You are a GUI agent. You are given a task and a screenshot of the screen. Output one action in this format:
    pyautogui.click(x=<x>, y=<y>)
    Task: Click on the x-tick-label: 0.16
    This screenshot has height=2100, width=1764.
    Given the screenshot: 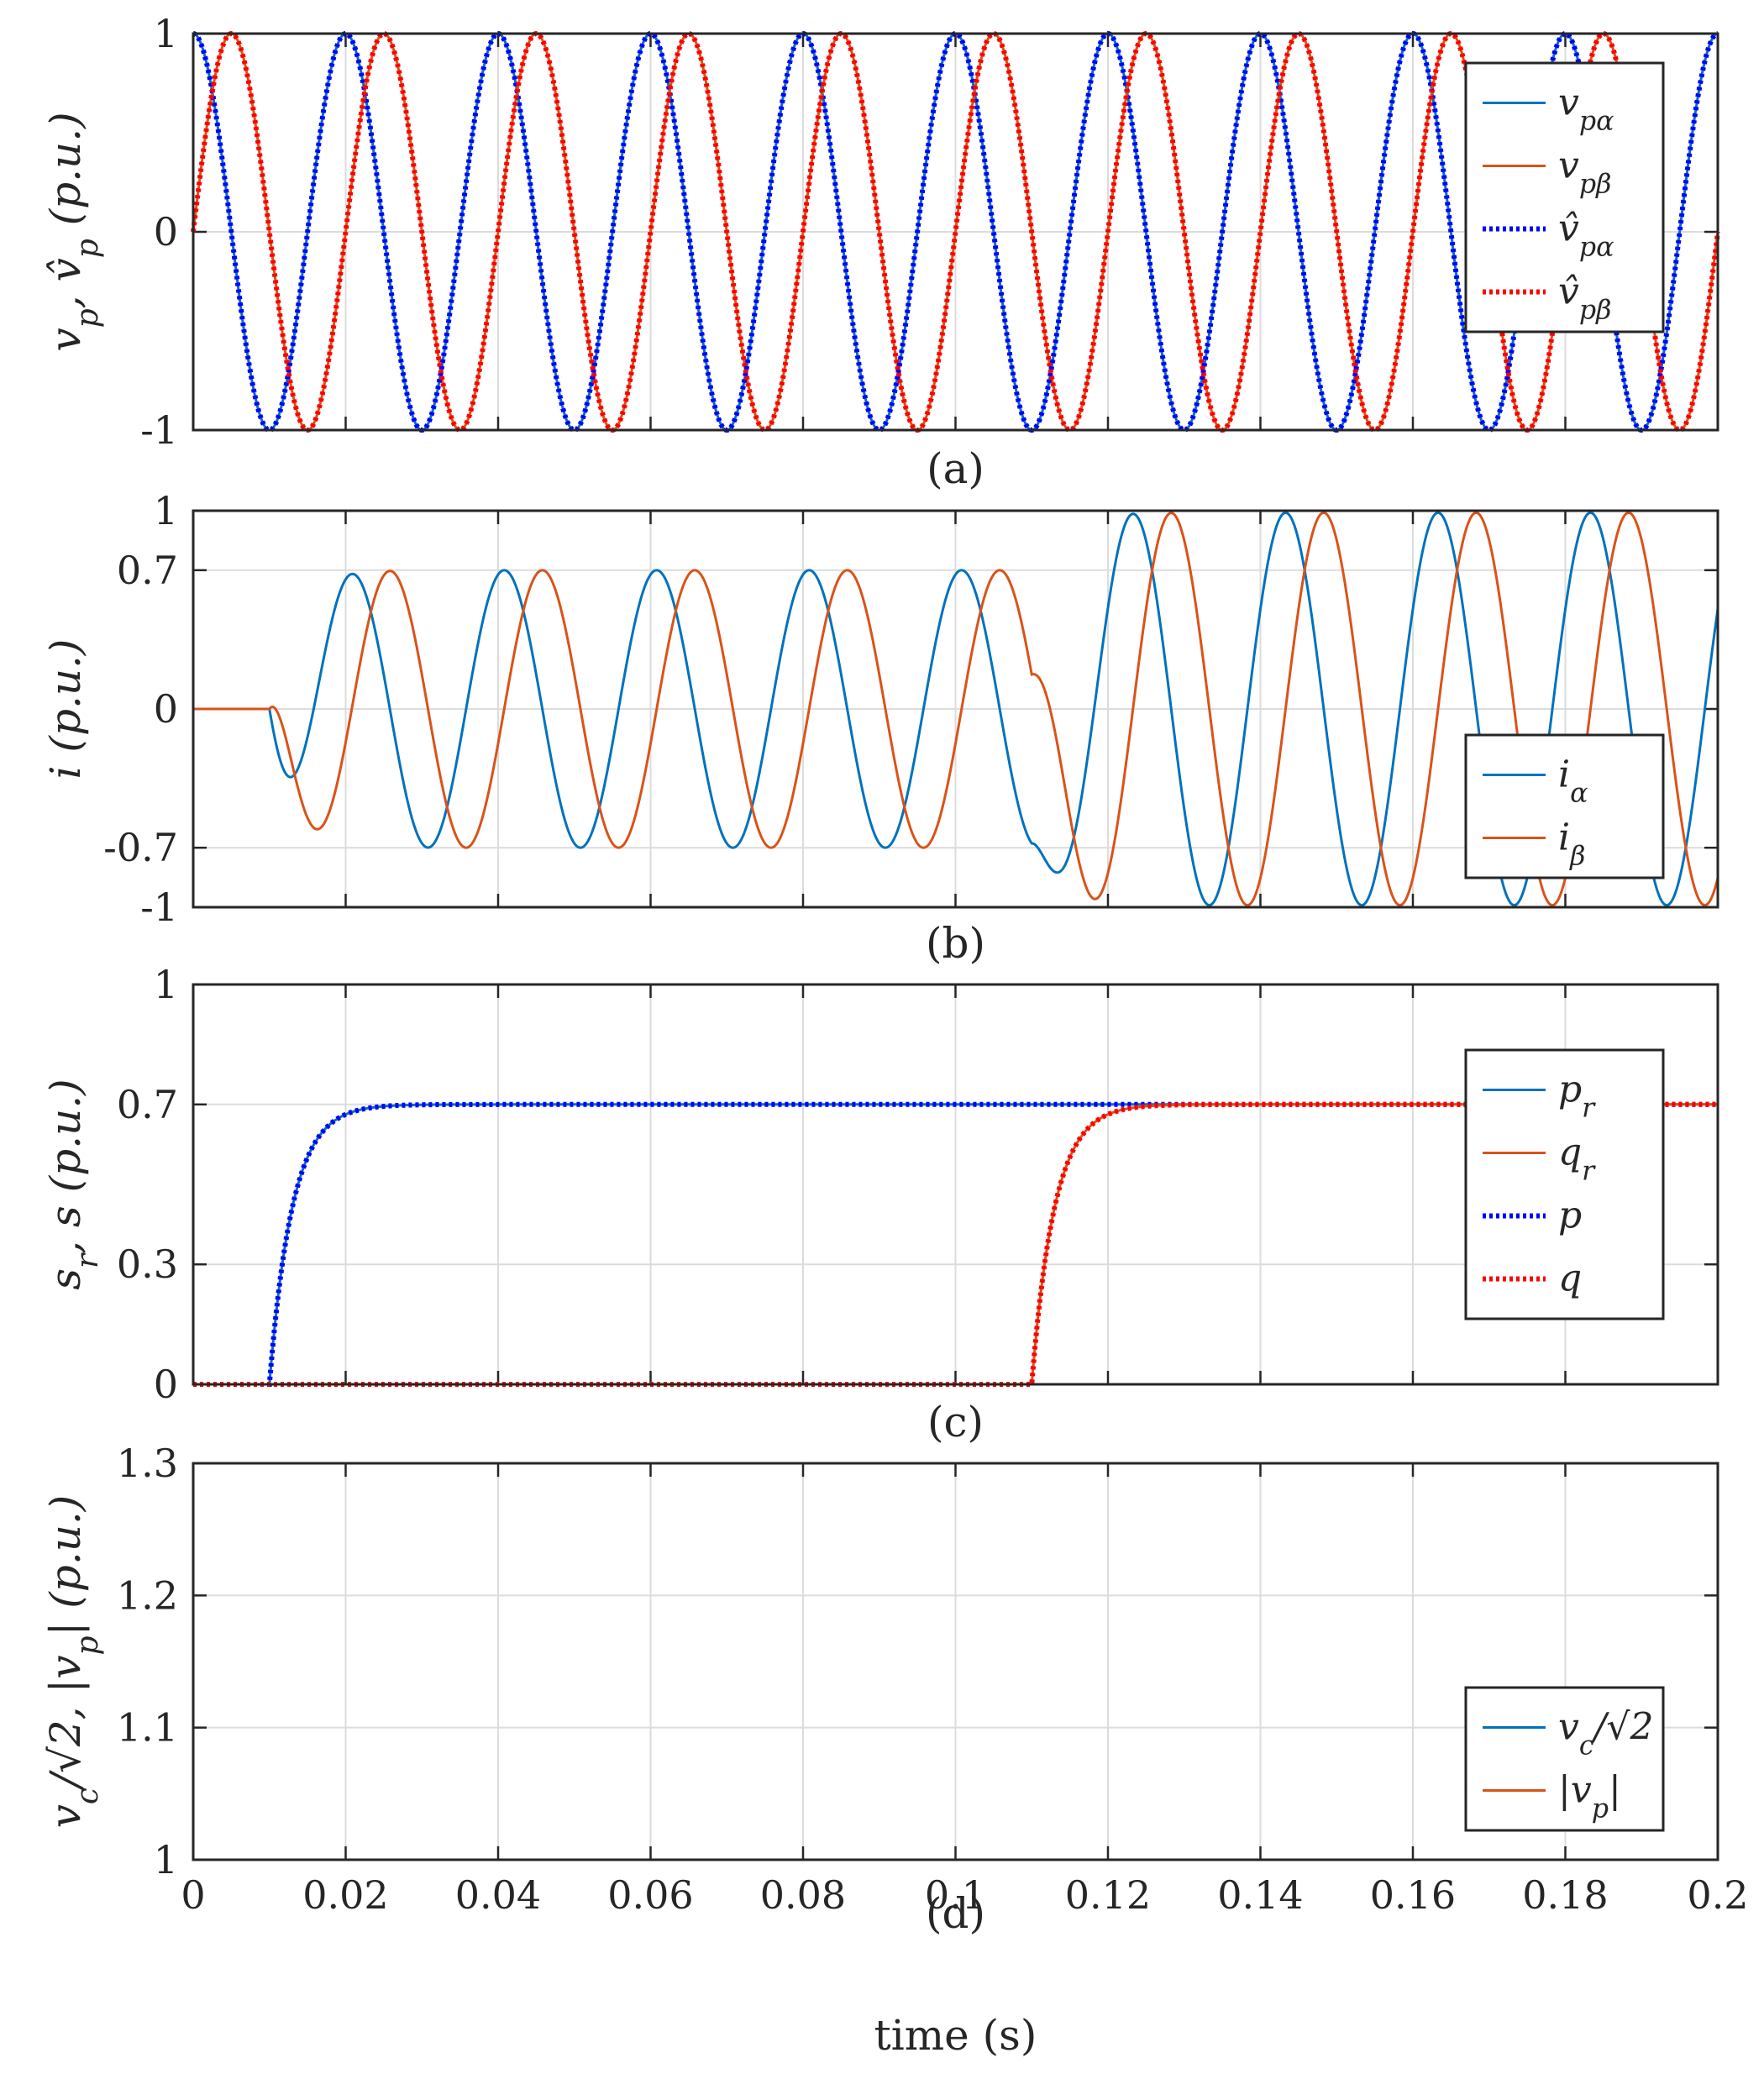 What is the action you would take?
    pyautogui.click(x=1413, y=1895)
    